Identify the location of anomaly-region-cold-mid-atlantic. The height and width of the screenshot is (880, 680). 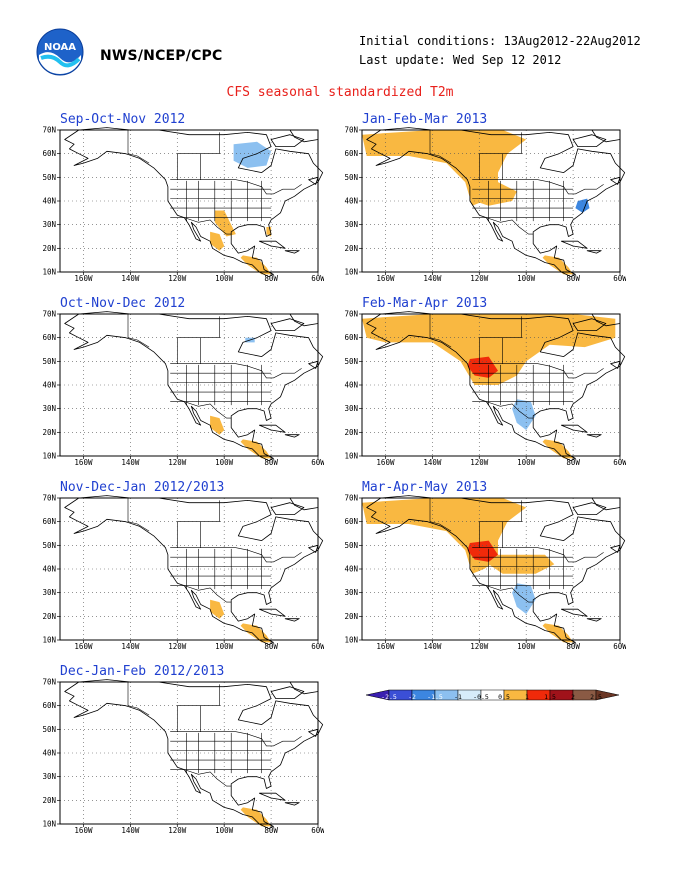
(582, 205).